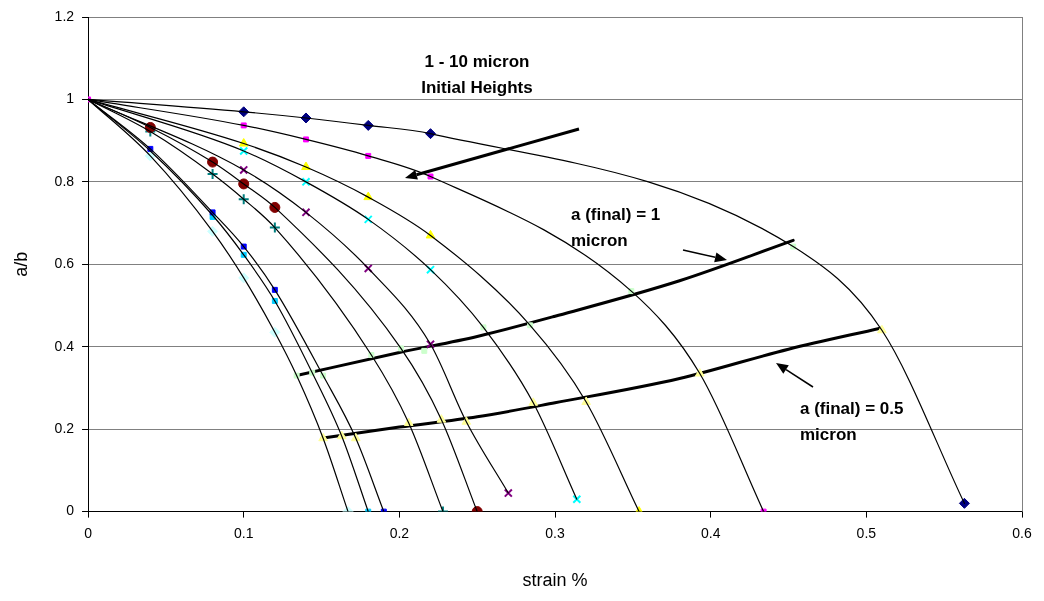 The image size is (1044, 601). What do you see at coordinates (555, 580) in the screenshot?
I see `x-axis-title: strain %` at bounding box center [555, 580].